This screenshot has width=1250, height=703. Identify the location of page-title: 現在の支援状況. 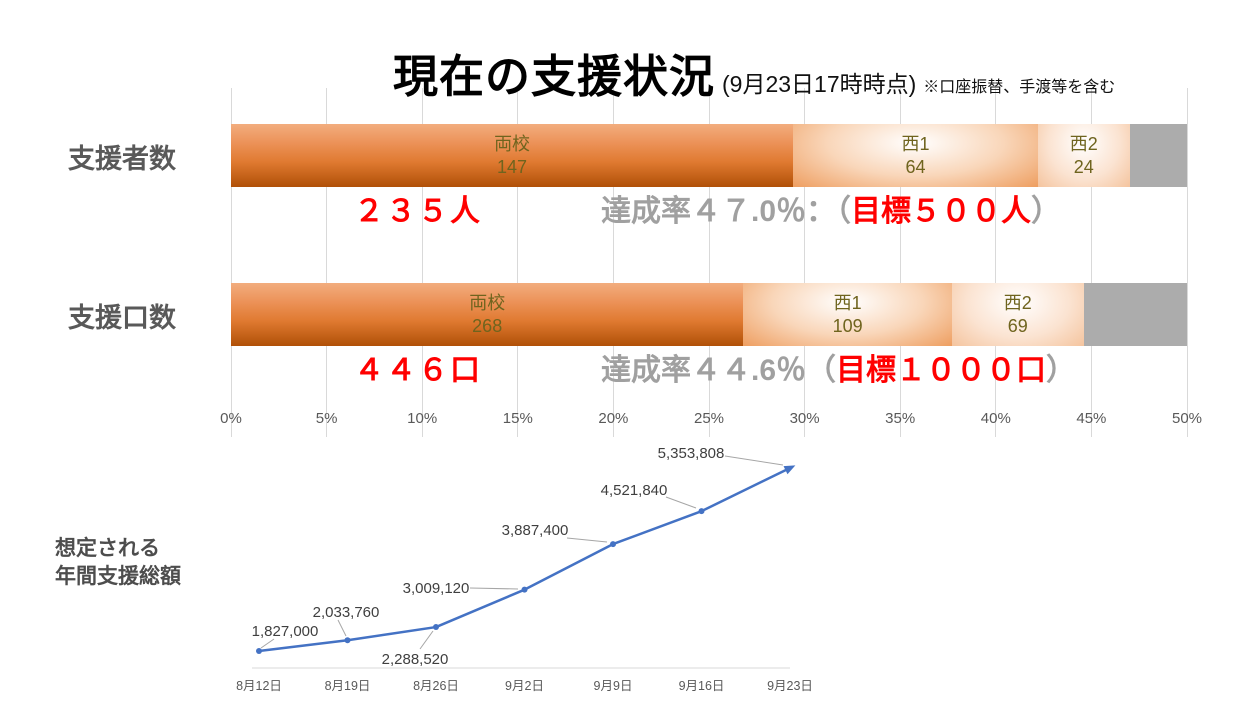
(554, 76).